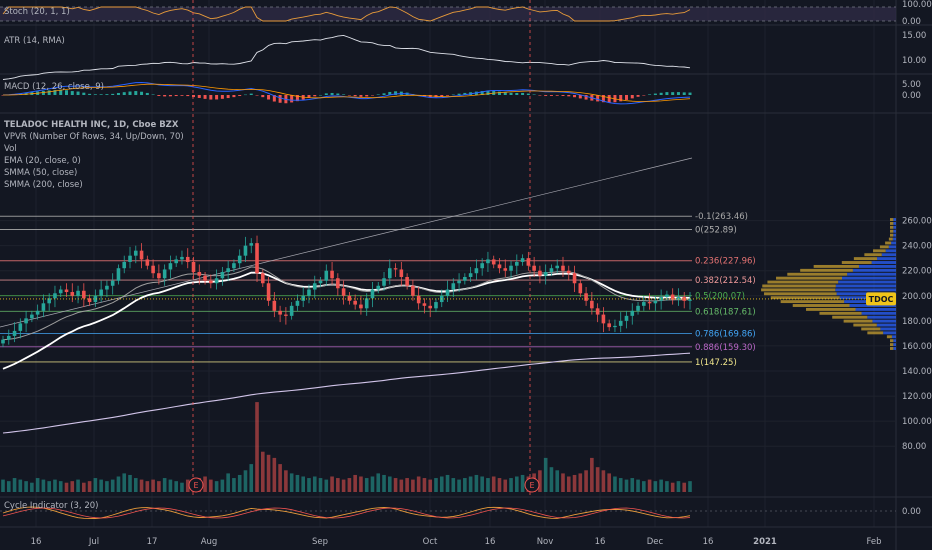 The height and width of the screenshot is (550, 932). Describe the element at coordinates (725, 262) in the screenshot. I see `fib-label: 0.236(227.96)` at that location.